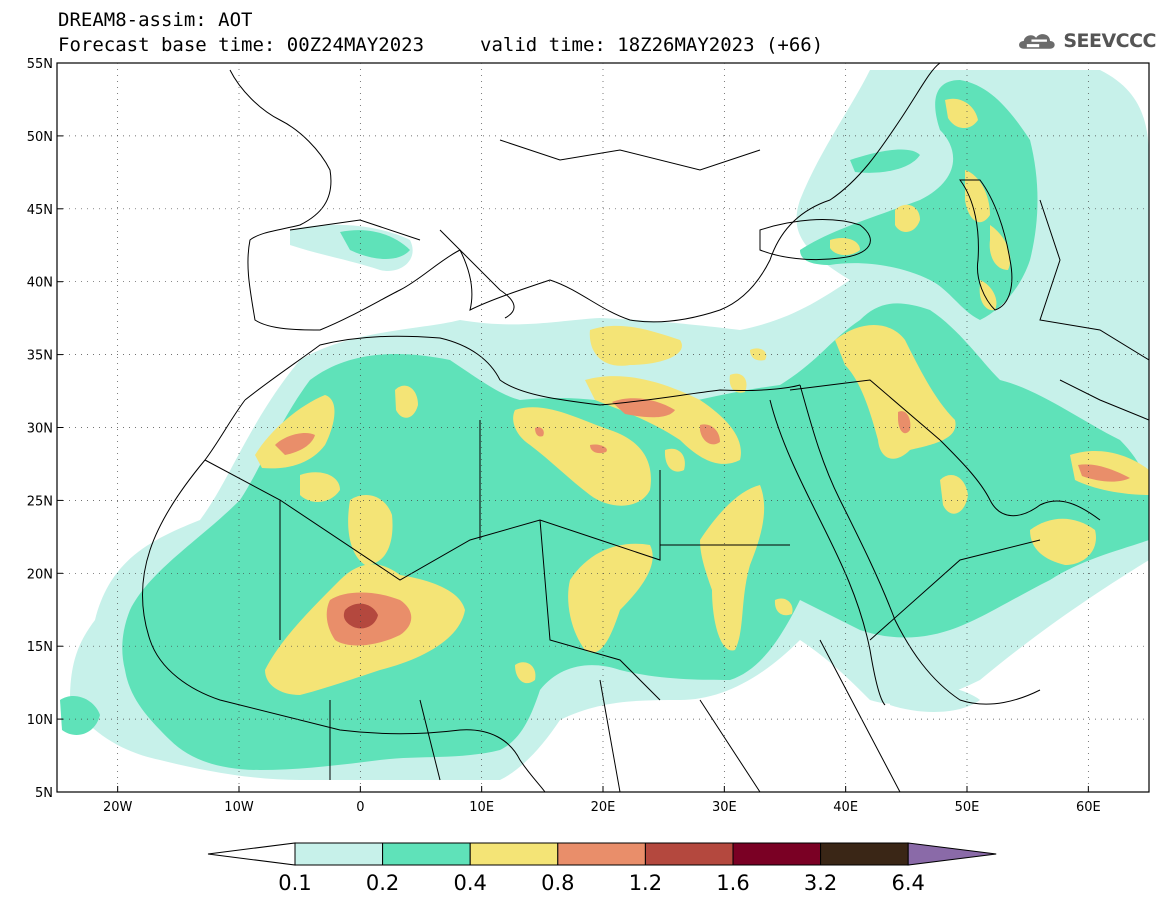  Describe the element at coordinates (481, 807) in the screenshot. I see `lon-label: 10E` at that location.